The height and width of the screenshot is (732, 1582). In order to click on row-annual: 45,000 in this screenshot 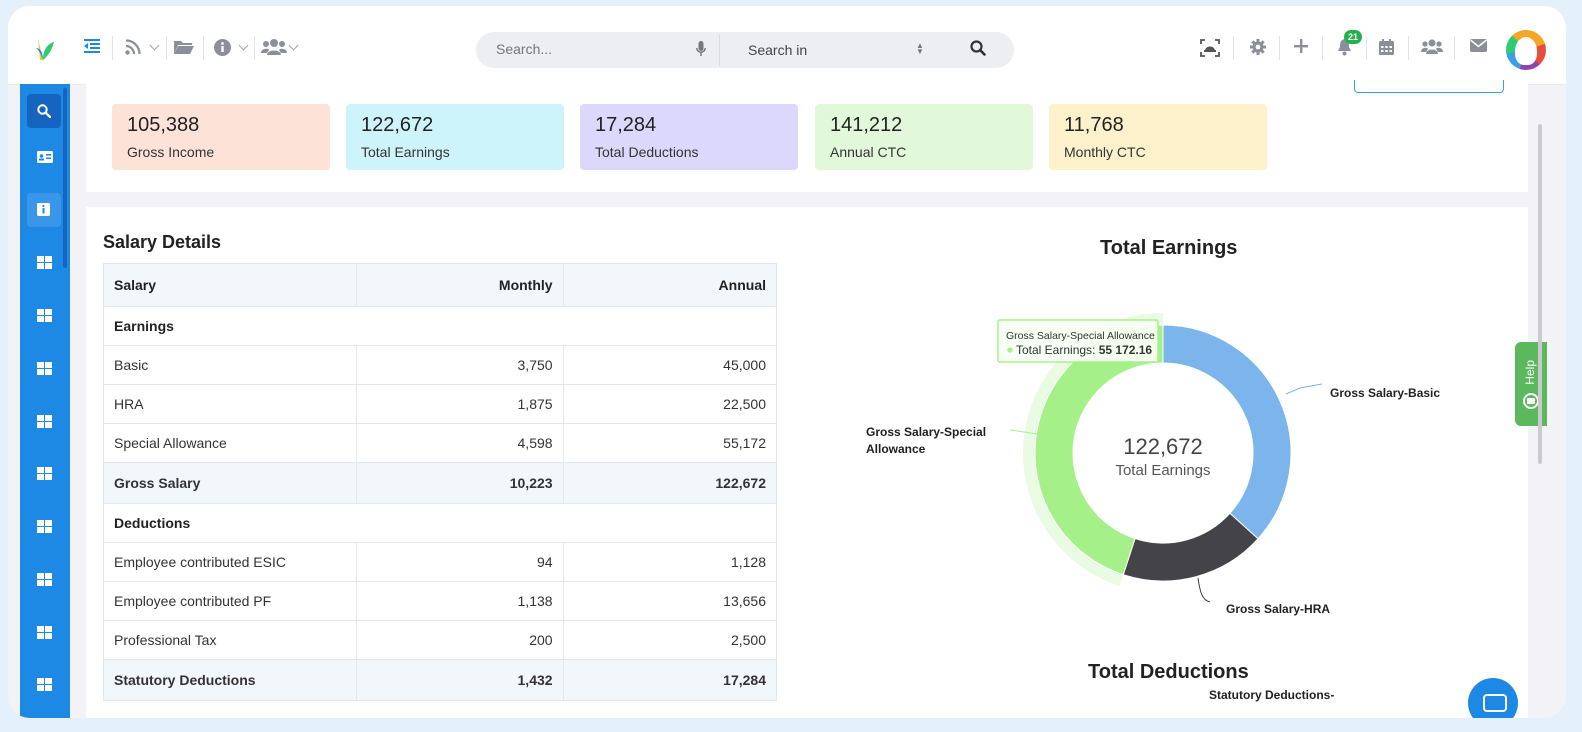, I will do `click(670, 365)`.